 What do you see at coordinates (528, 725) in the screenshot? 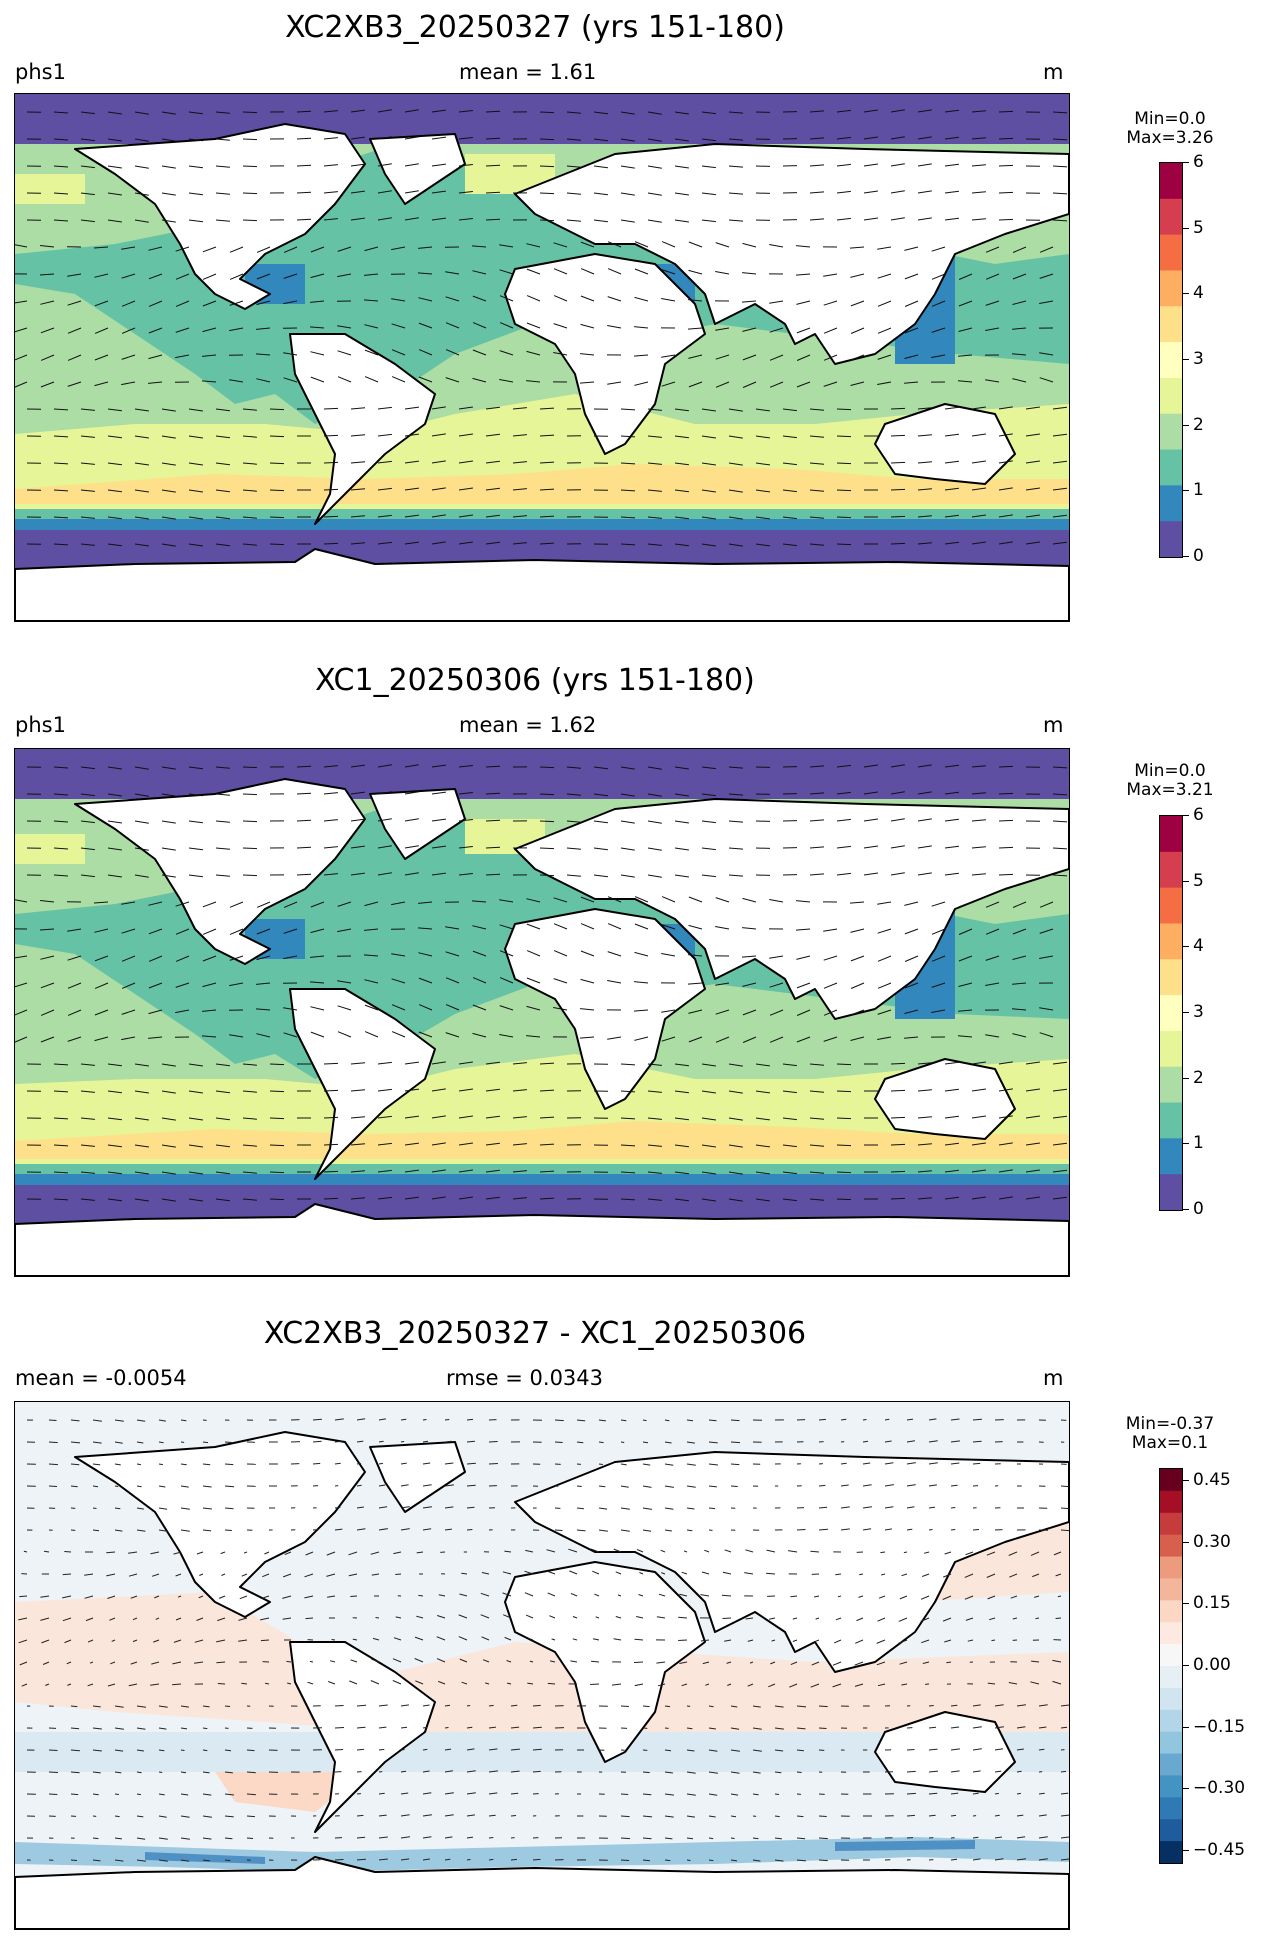
I see `mean-label: mean = 1.62` at bounding box center [528, 725].